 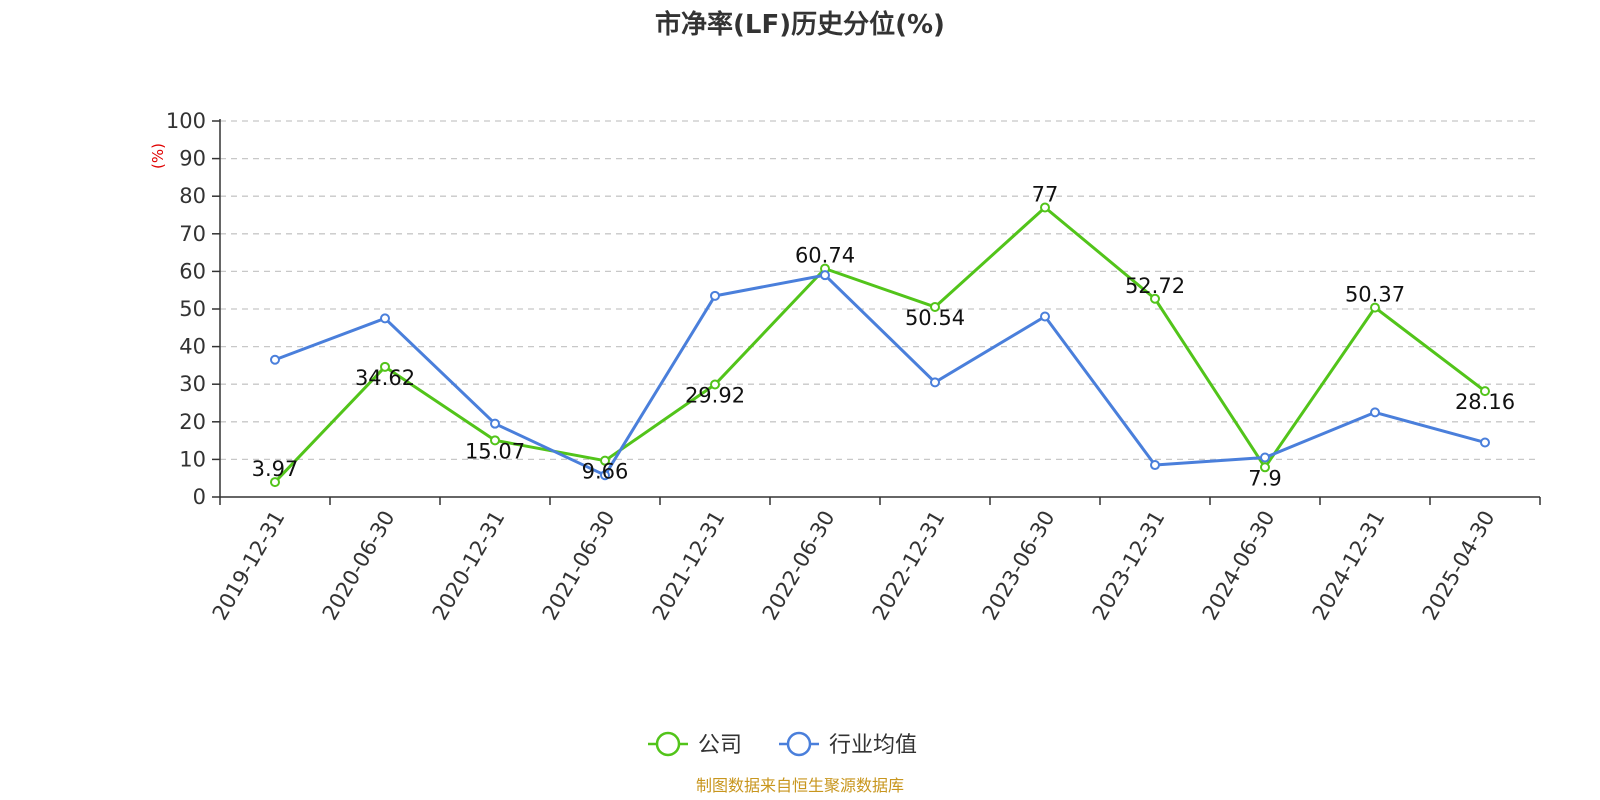 I want to click on data-label: 7.9, so click(x=1264, y=478).